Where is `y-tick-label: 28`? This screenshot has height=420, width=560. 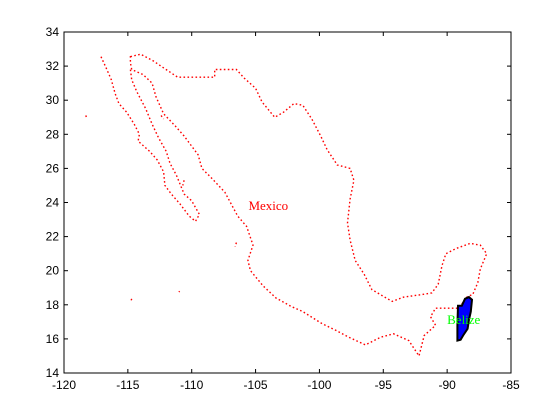 y-tick-label: 28 is located at coordinates (53, 134).